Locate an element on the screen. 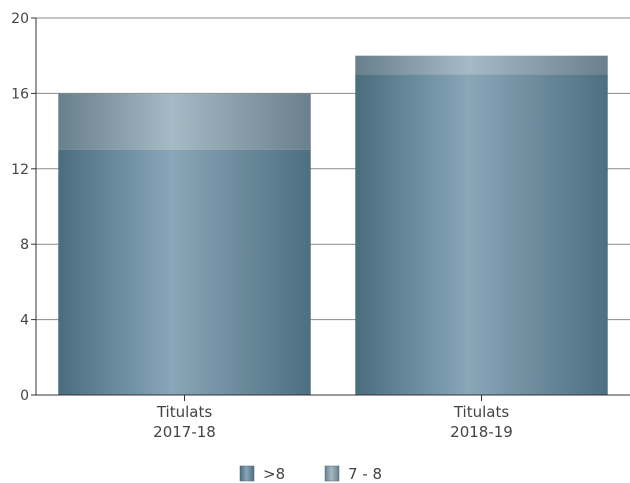 This screenshot has height=483, width=630. legend: >8 7 - 8 is located at coordinates (310, 474).